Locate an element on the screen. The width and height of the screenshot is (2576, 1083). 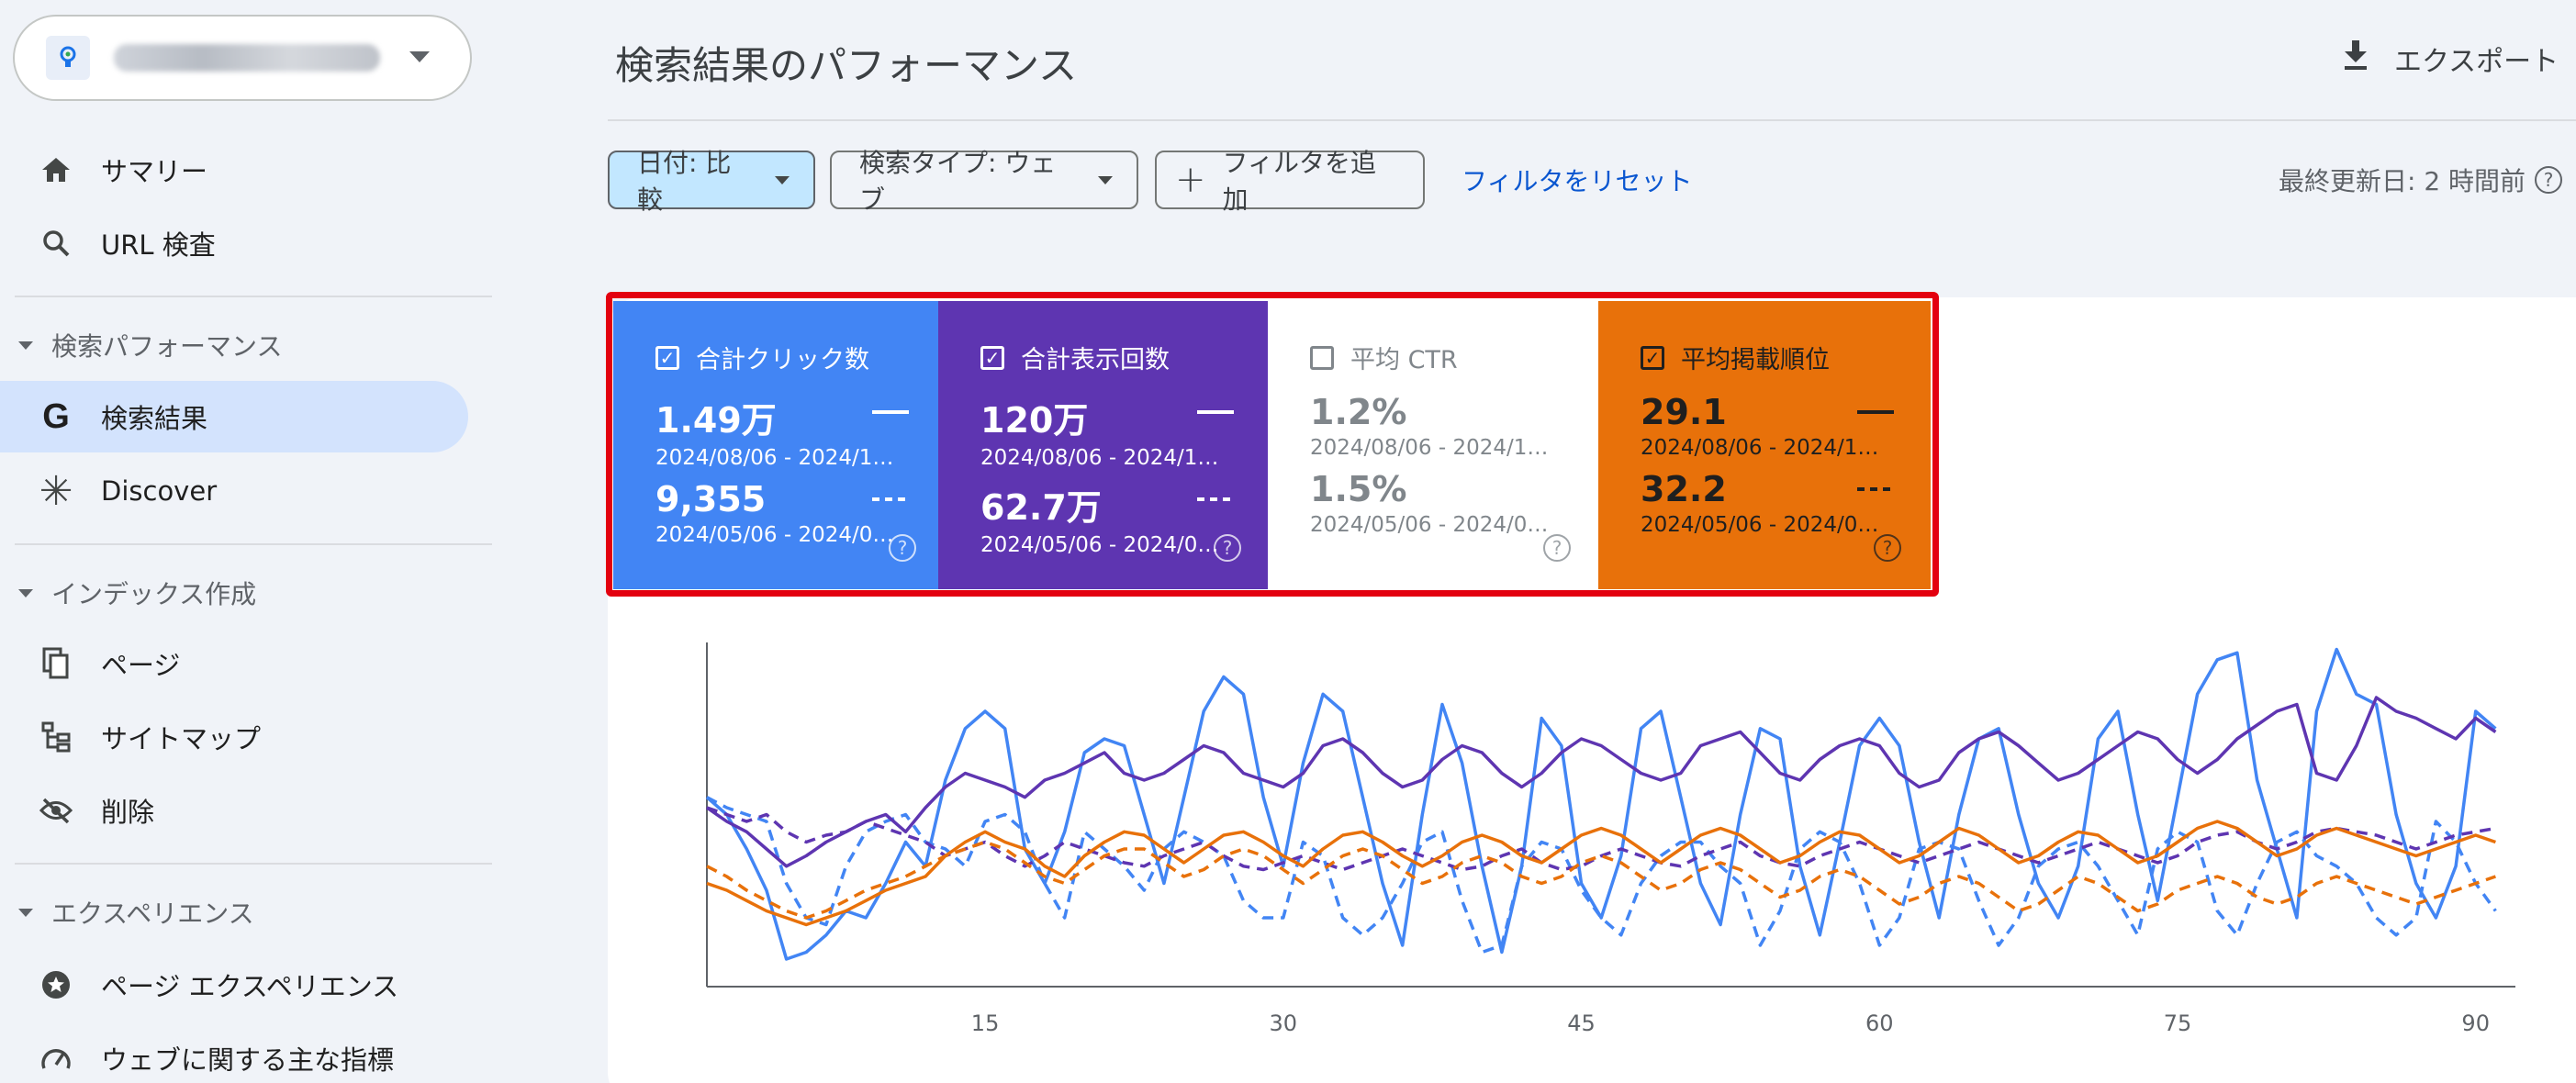
speed-icon is located at coordinates (56, 1058).